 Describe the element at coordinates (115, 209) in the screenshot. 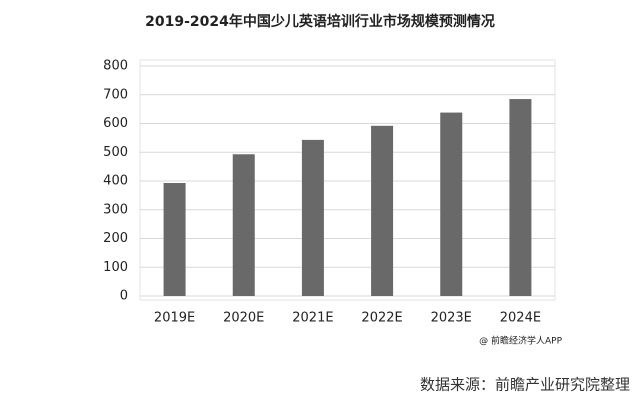

I see `y-tick-label: 300` at that location.